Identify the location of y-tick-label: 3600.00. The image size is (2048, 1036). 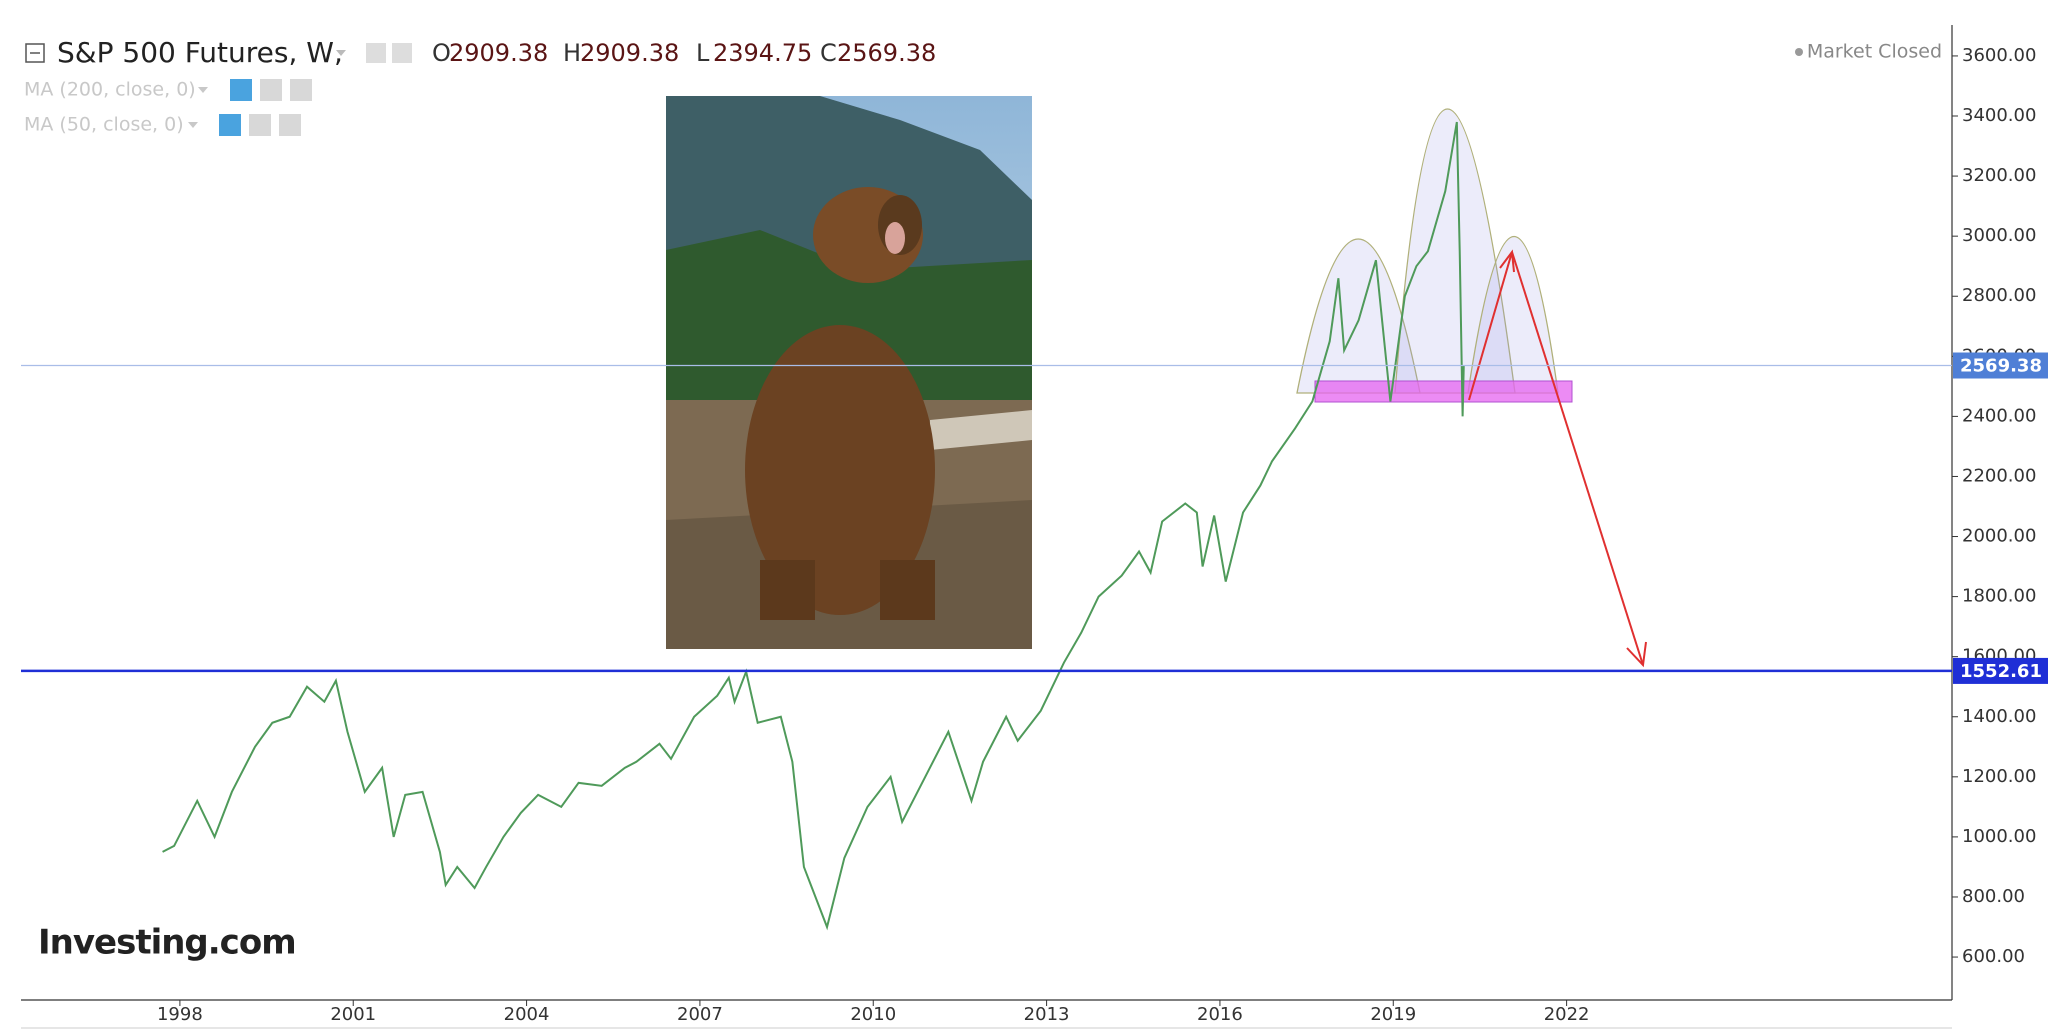
(1999, 55).